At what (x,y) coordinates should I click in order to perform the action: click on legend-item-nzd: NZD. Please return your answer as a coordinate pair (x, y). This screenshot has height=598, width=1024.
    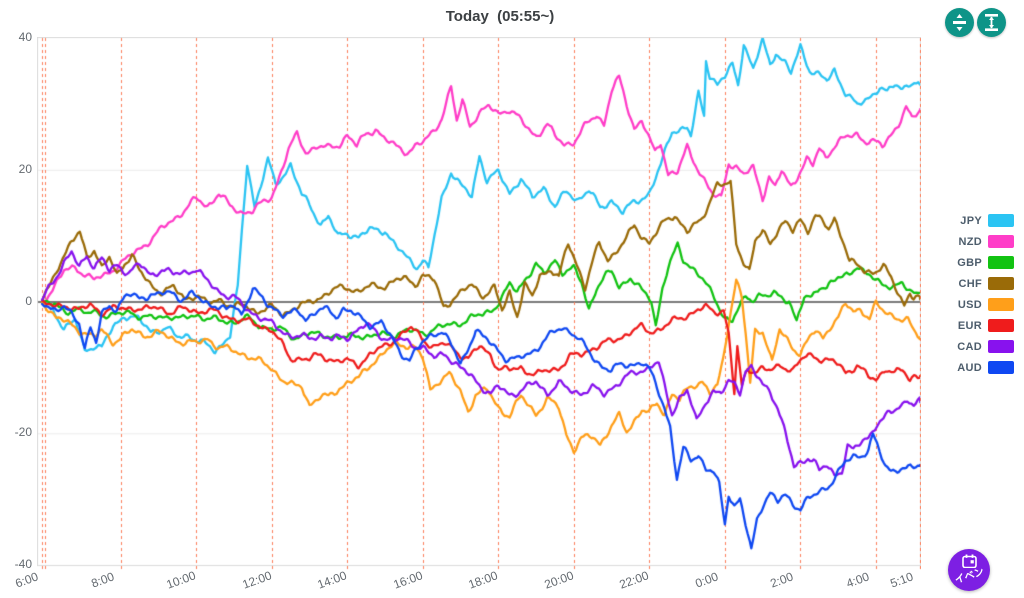
    Looking at the image, I should click on (971, 241).